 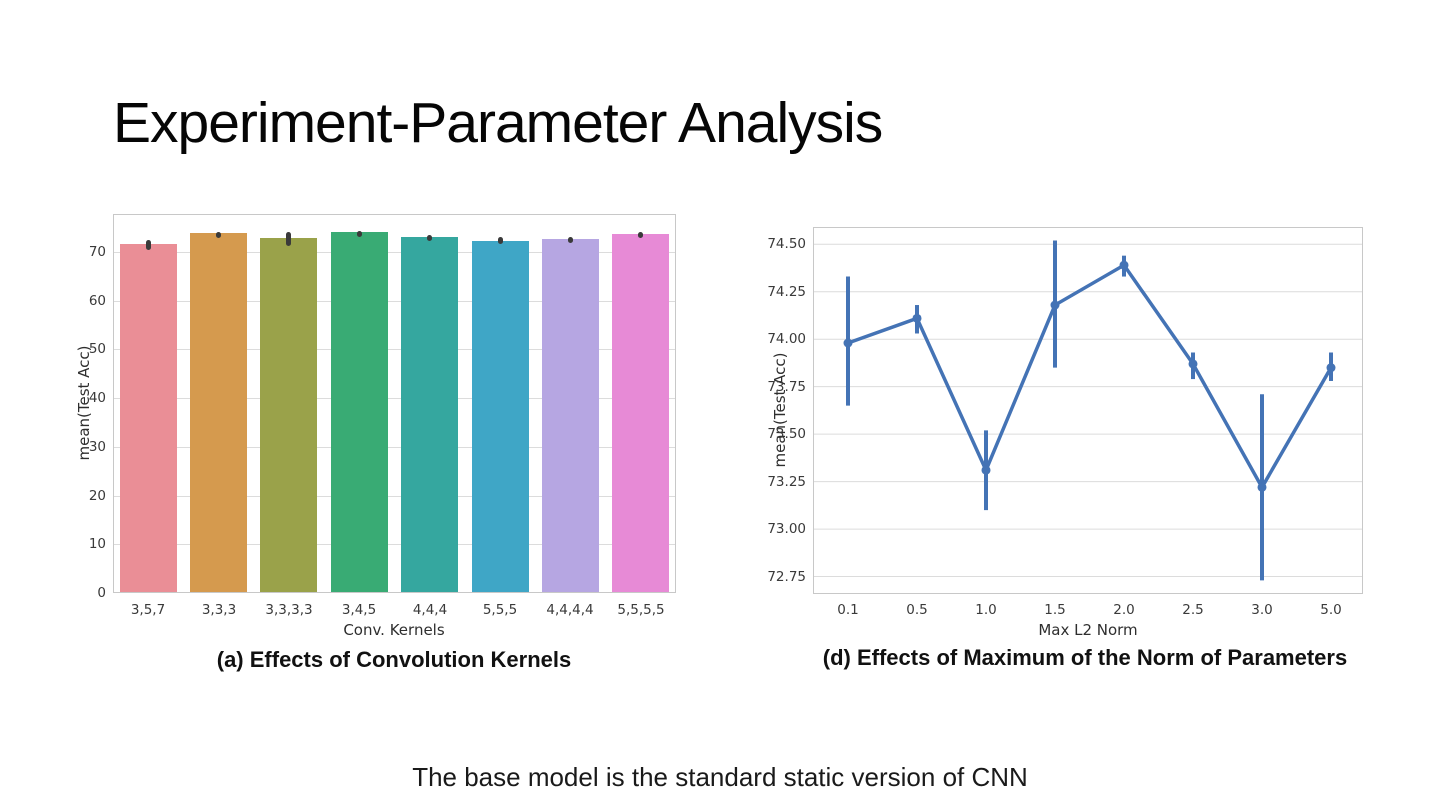 What do you see at coordinates (218, 412) in the screenshot?
I see `bar-3,3,3` at bounding box center [218, 412].